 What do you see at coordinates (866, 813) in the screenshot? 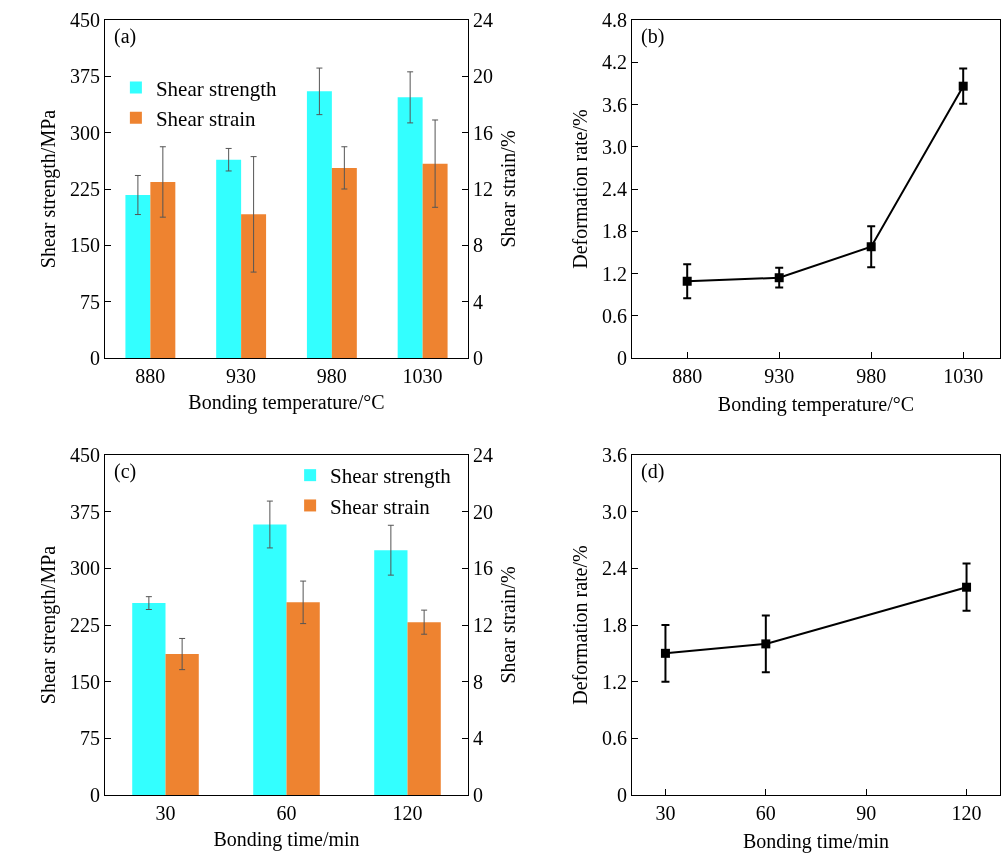
I see `x-tick-label: 90` at bounding box center [866, 813].